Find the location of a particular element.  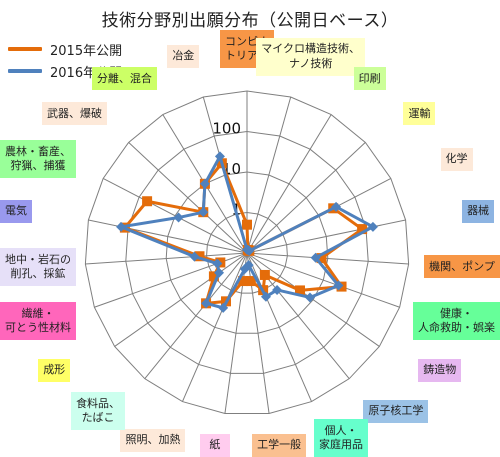

category-label: 地中・岩石の 削孔、採鉱 is located at coordinates (38, 266).